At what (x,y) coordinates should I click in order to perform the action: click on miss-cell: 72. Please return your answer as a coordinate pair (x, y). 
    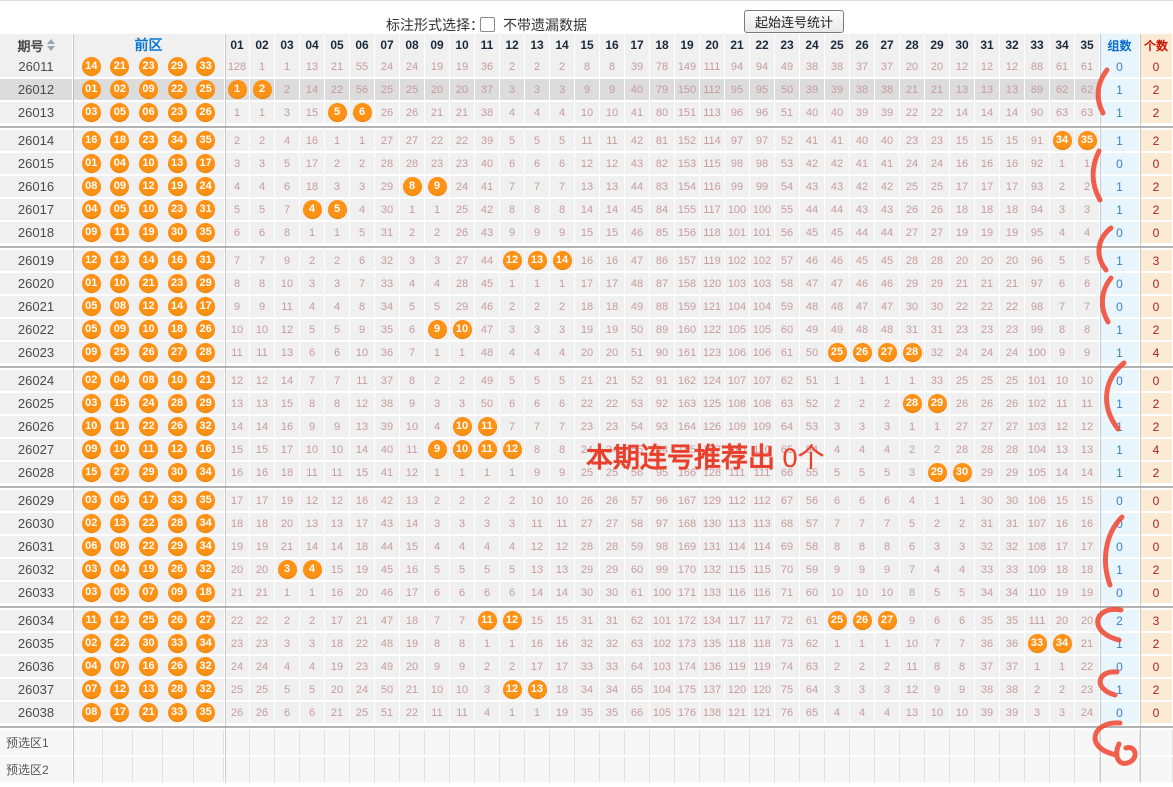
    Looking at the image, I should click on (787, 620).